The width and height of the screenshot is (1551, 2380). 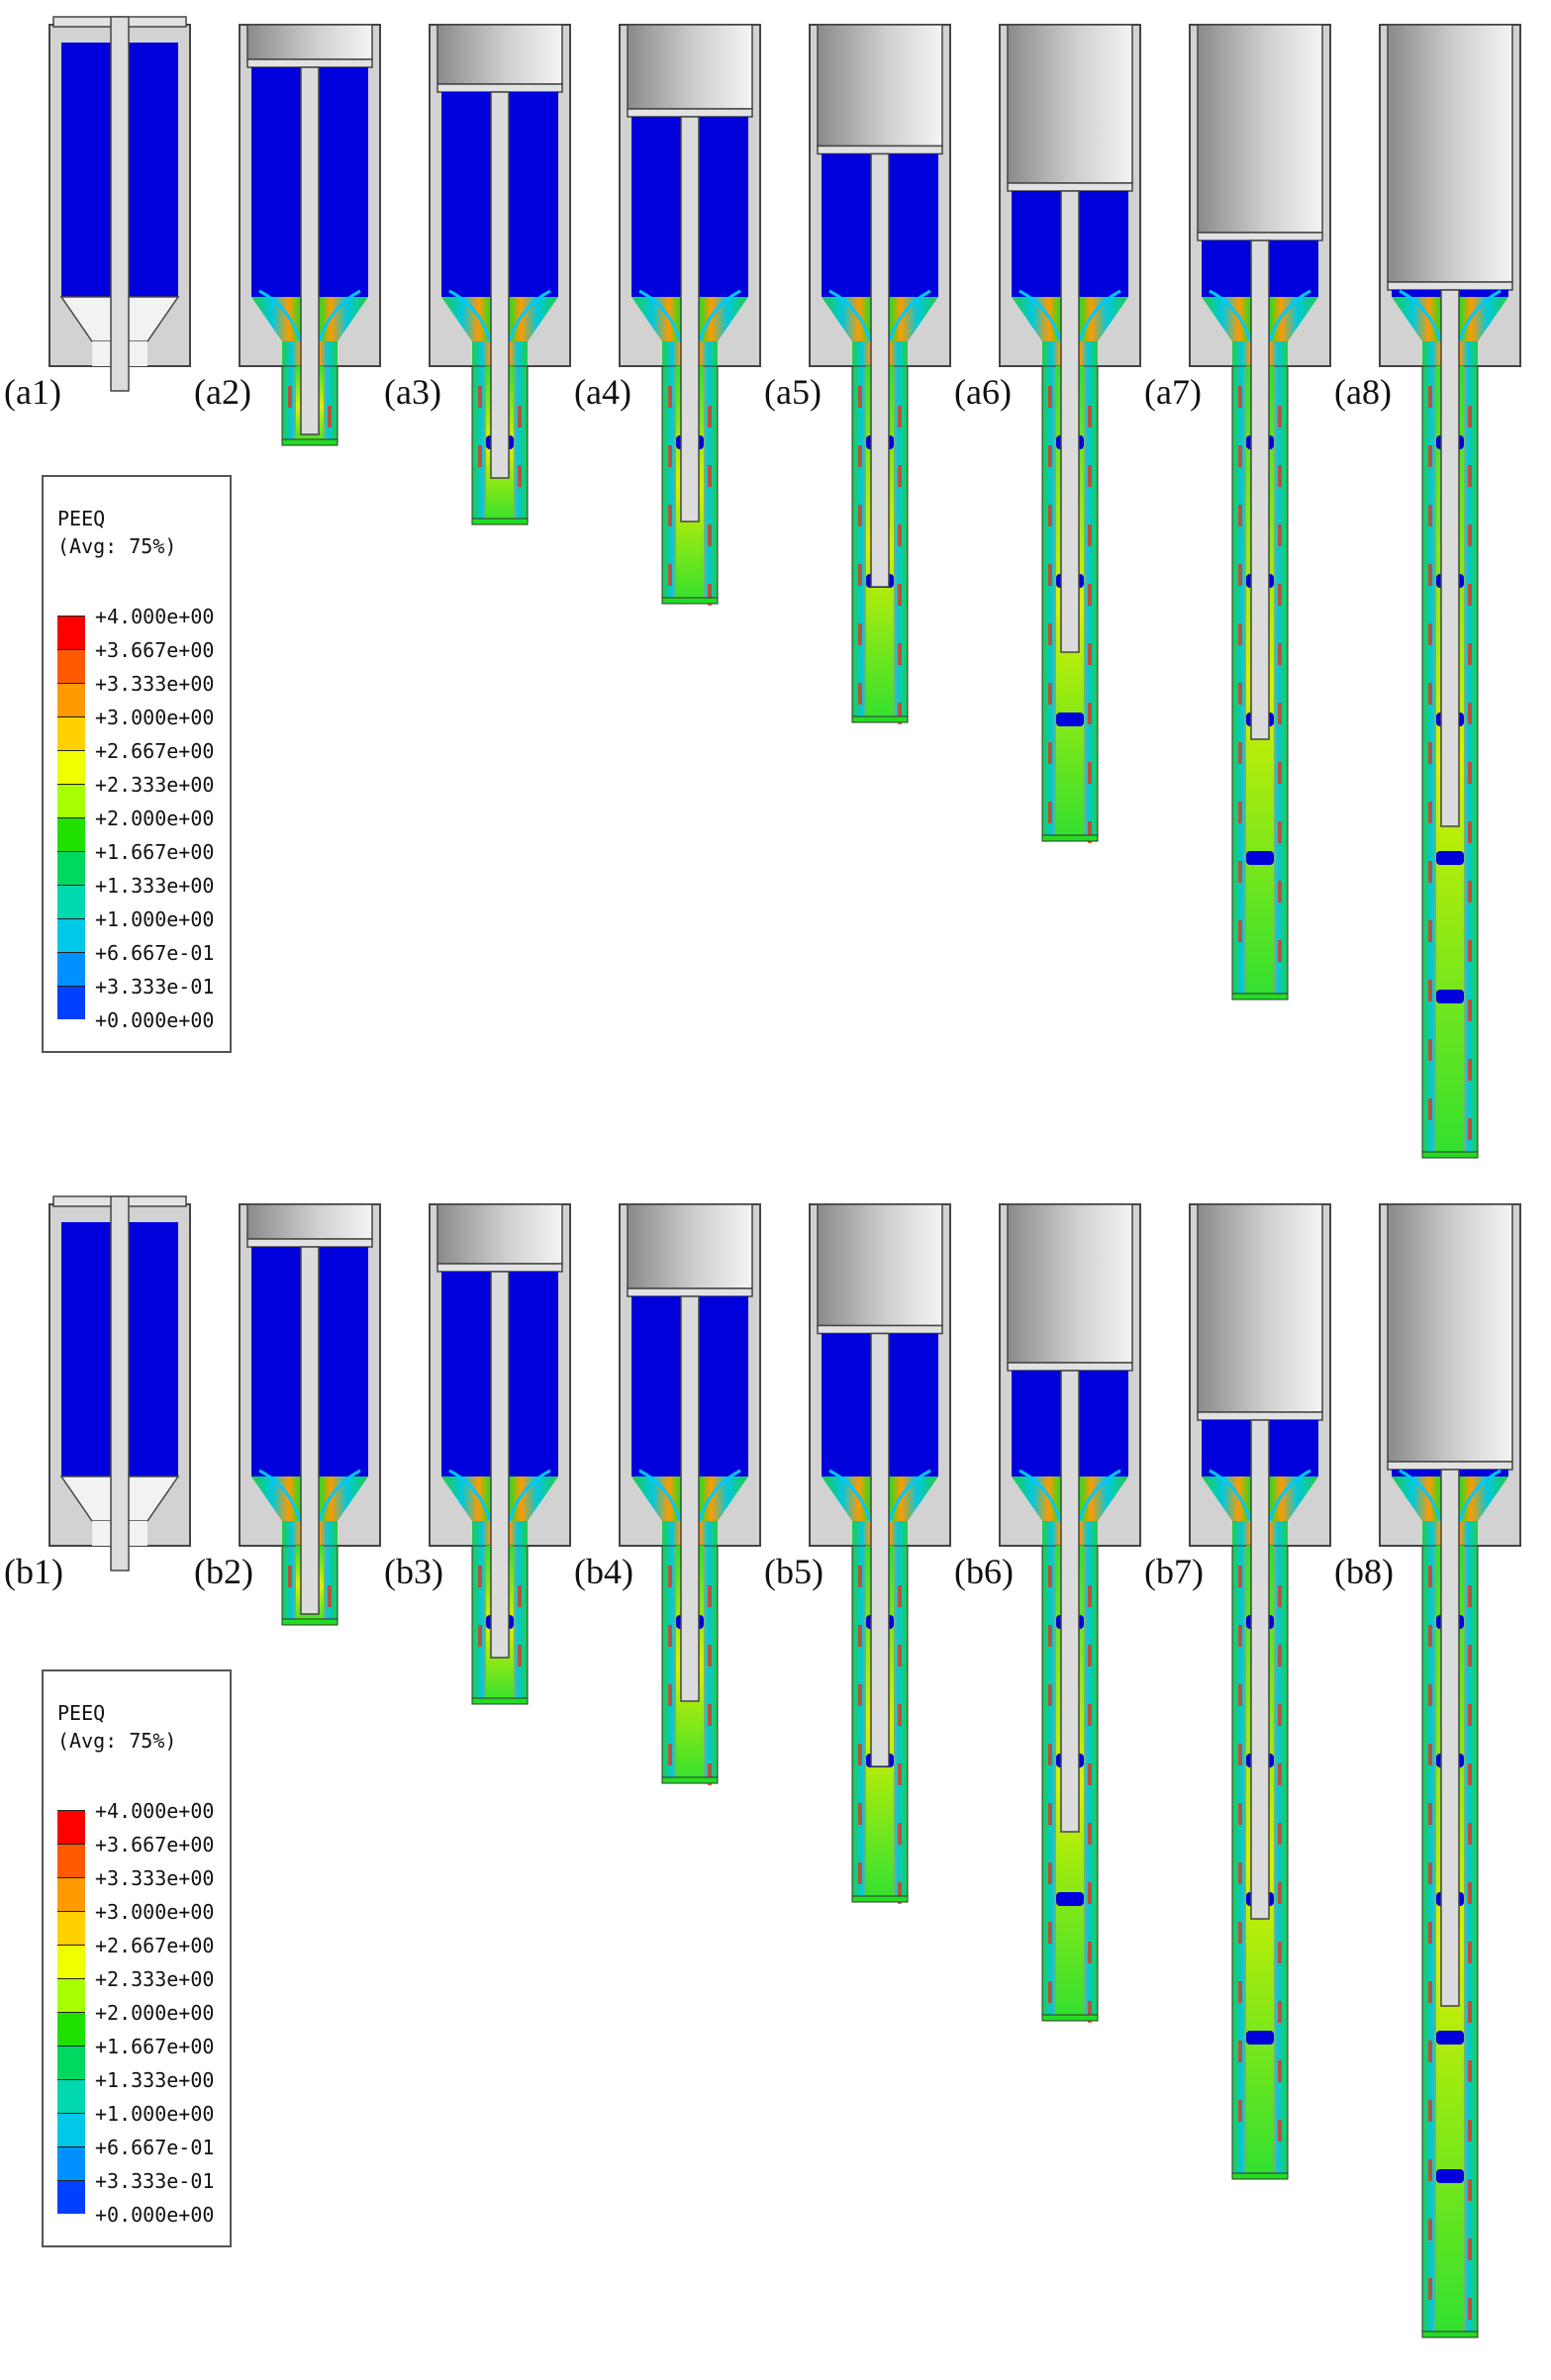 What do you see at coordinates (984, 1571) in the screenshot?
I see `panel-label: (b6)` at bounding box center [984, 1571].